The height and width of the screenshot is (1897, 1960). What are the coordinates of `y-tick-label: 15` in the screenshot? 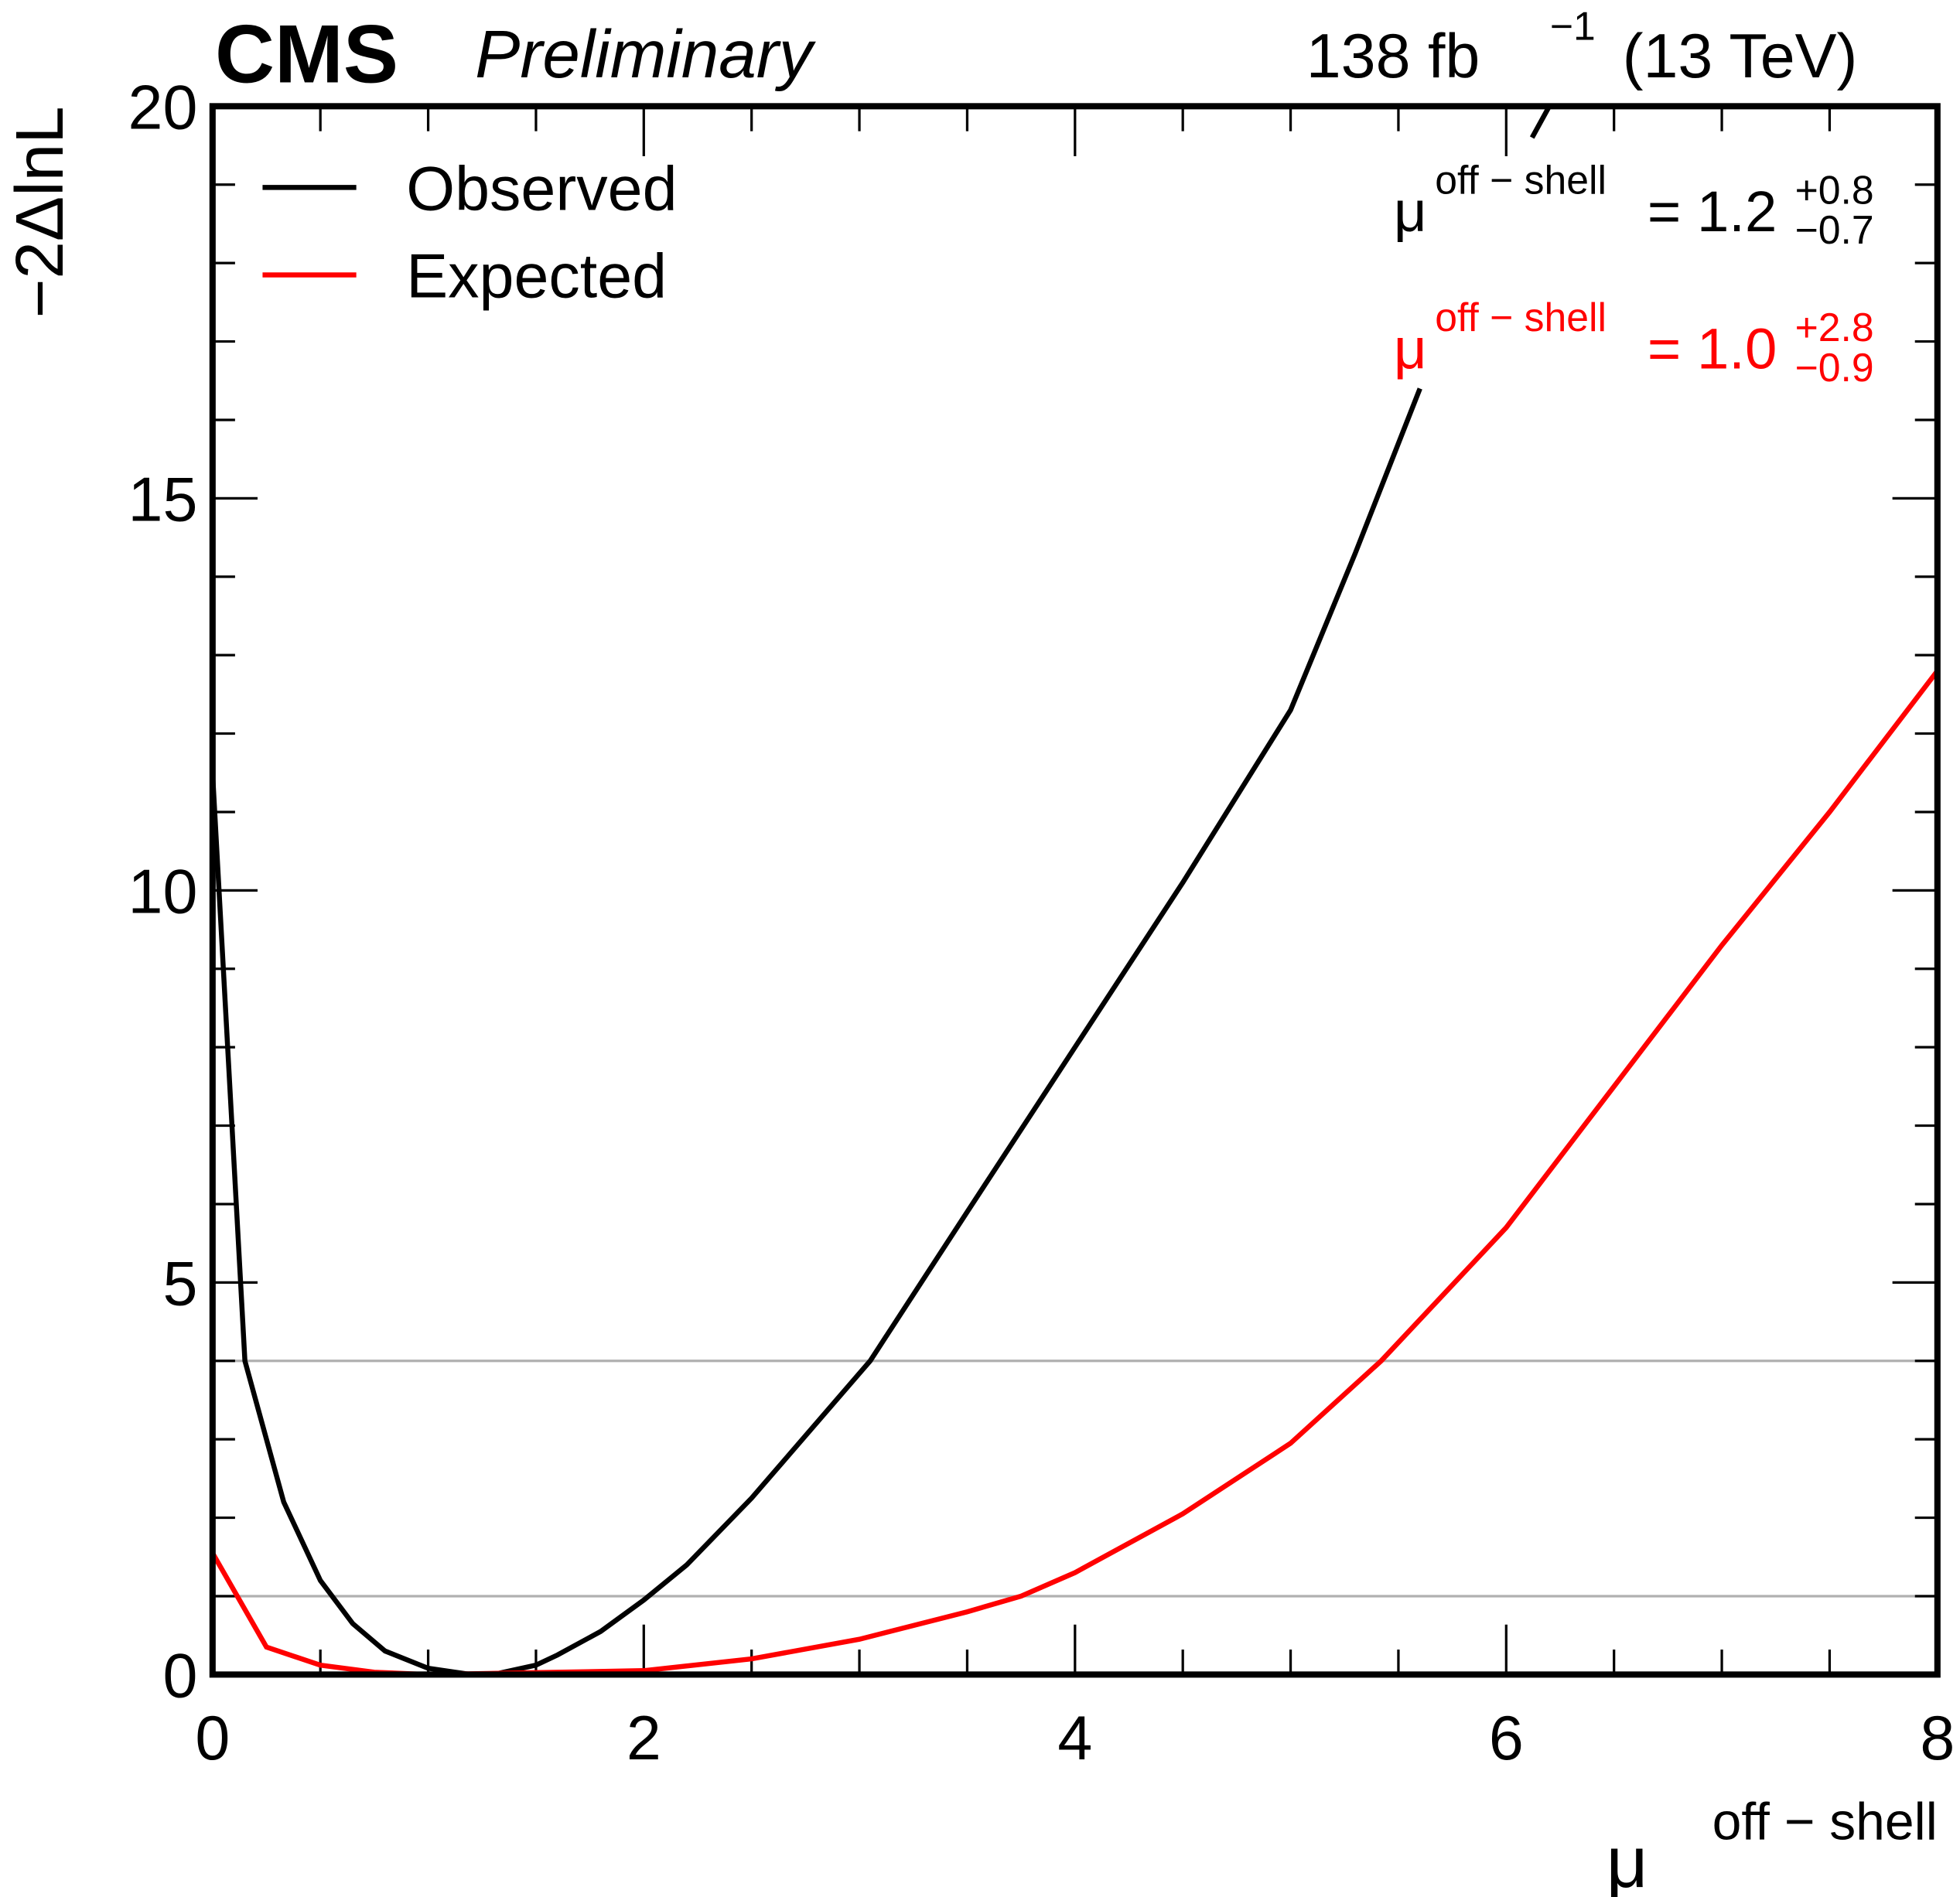 It's located at (163, 499).